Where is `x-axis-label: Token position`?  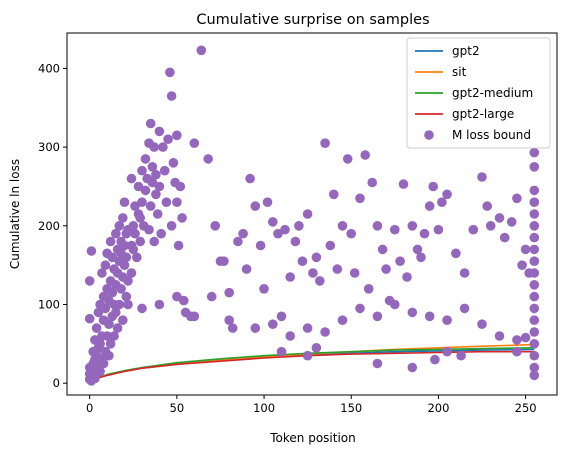 x-axis-label: Token position is located at coordinates (312, 438).